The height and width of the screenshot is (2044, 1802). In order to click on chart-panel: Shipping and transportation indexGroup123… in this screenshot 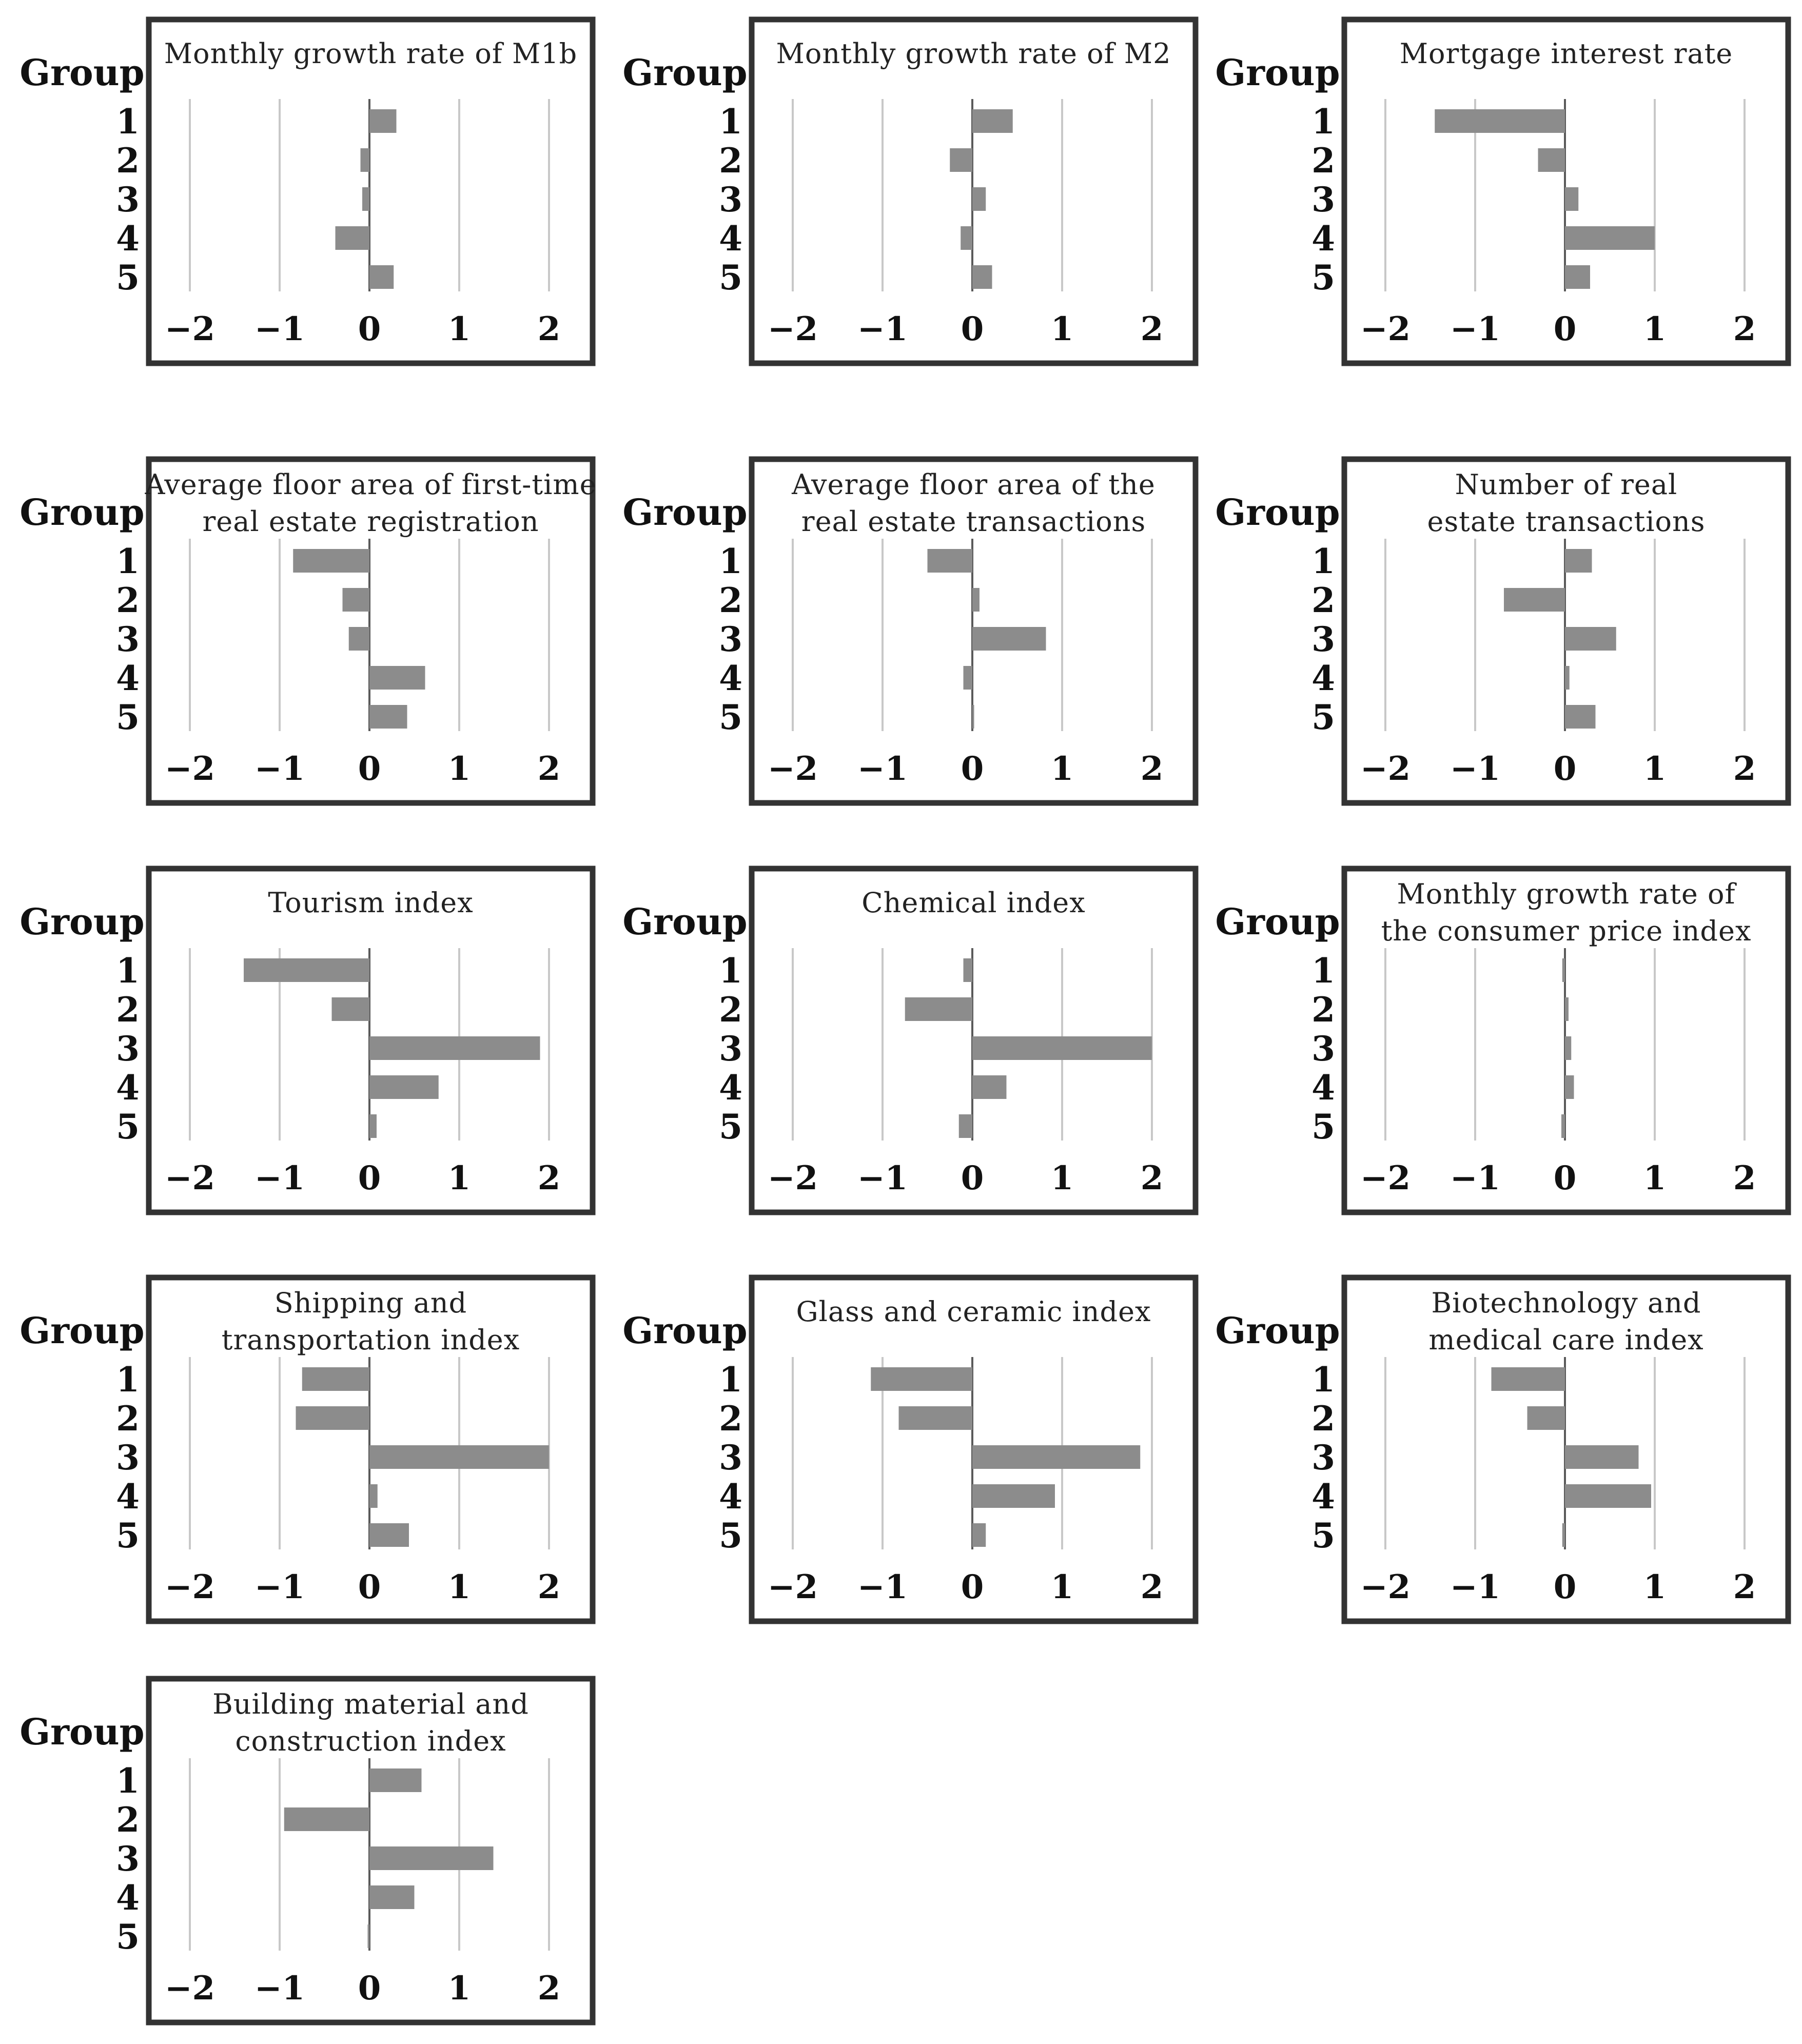, I will do `click(307, 1449)`.